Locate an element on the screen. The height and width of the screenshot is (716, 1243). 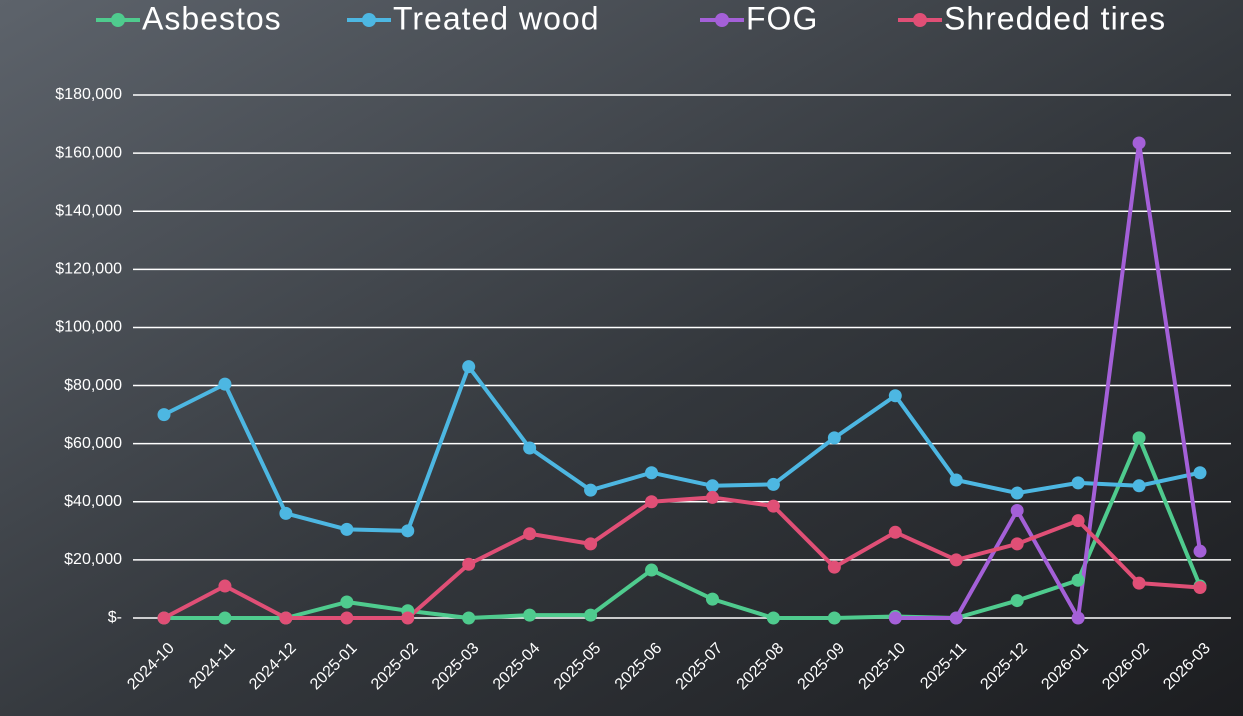
series-line is located at coordinates (682, 557).